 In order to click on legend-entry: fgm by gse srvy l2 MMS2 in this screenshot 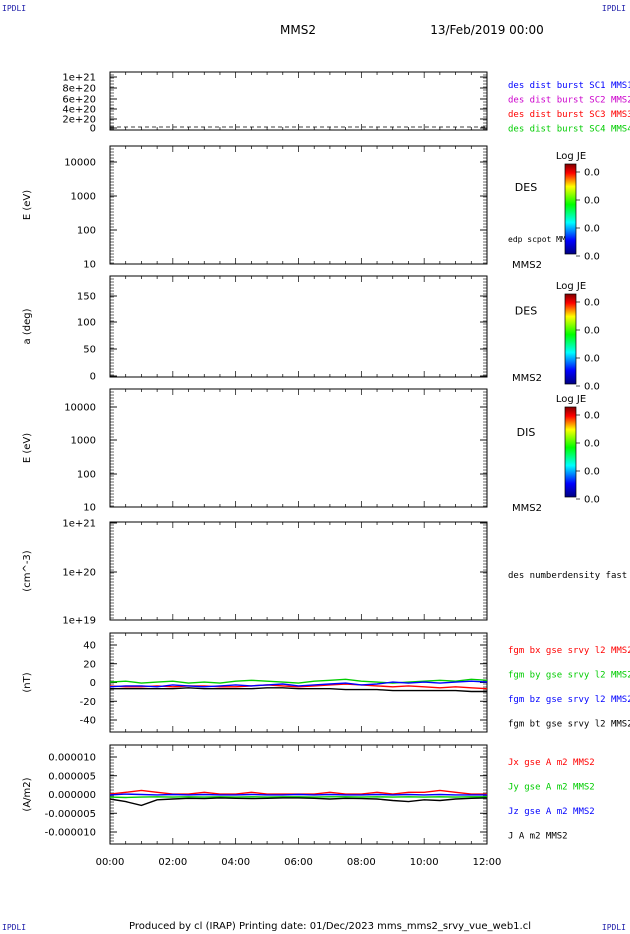, I will do `click(569, 676)`.